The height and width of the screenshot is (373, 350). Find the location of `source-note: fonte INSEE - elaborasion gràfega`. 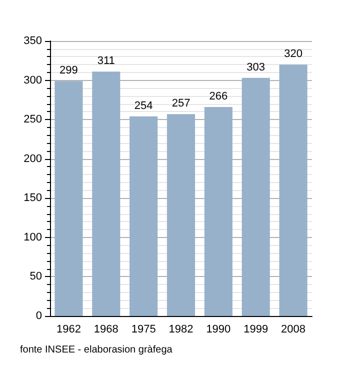

source-note: fonte INSEE - elaborasion gràfega is located at coordinates (96, 350).